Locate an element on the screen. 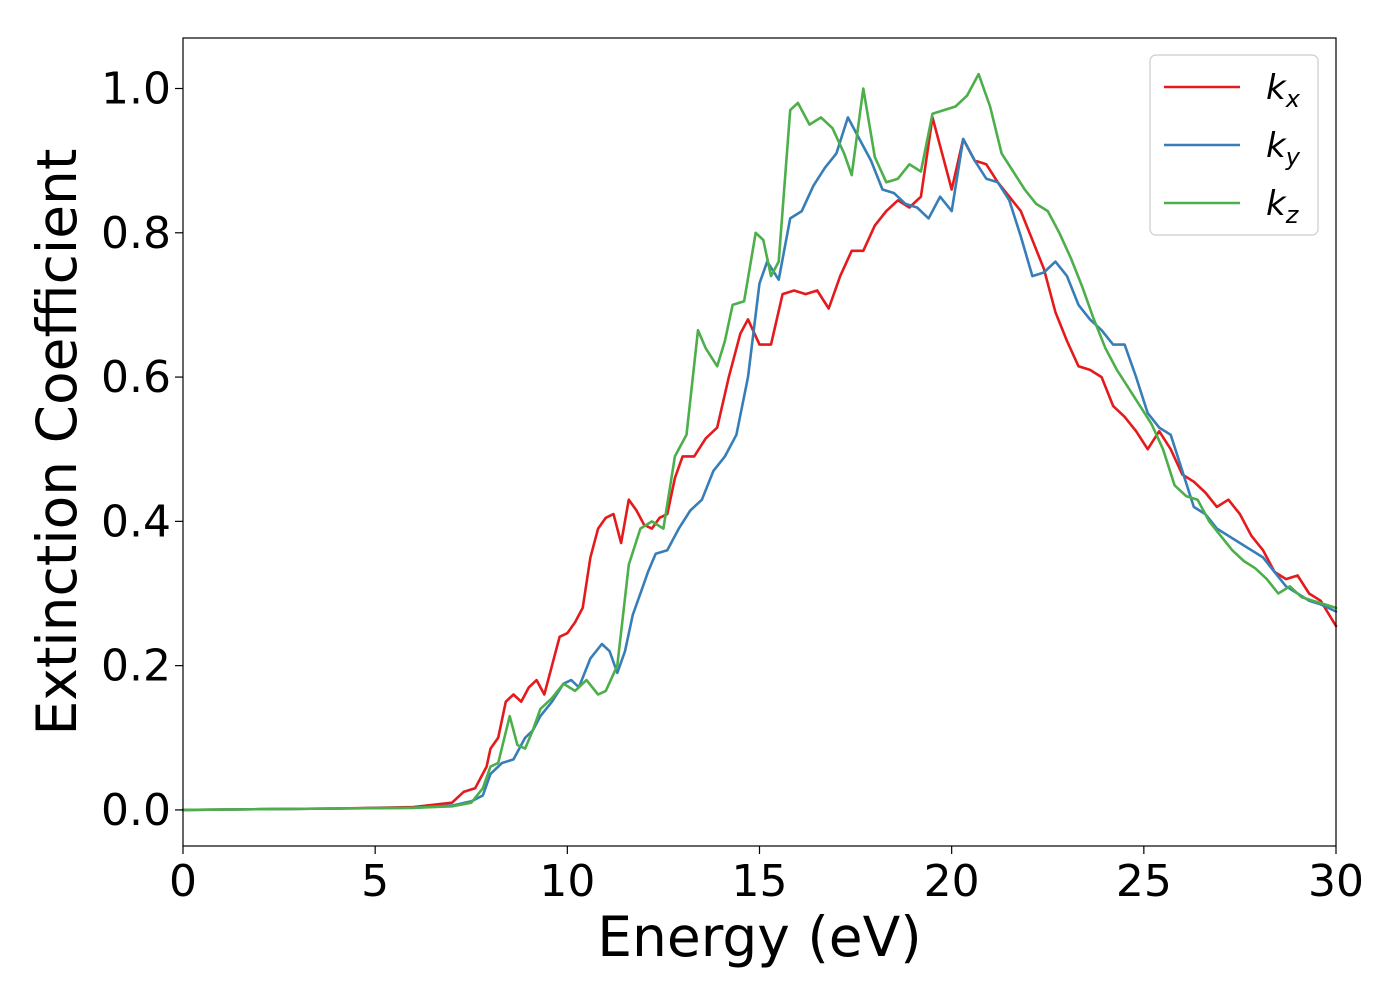 This screenshot has width=1400, height=1000. x-tick-label: 20 is located at coordinates (952, 881).